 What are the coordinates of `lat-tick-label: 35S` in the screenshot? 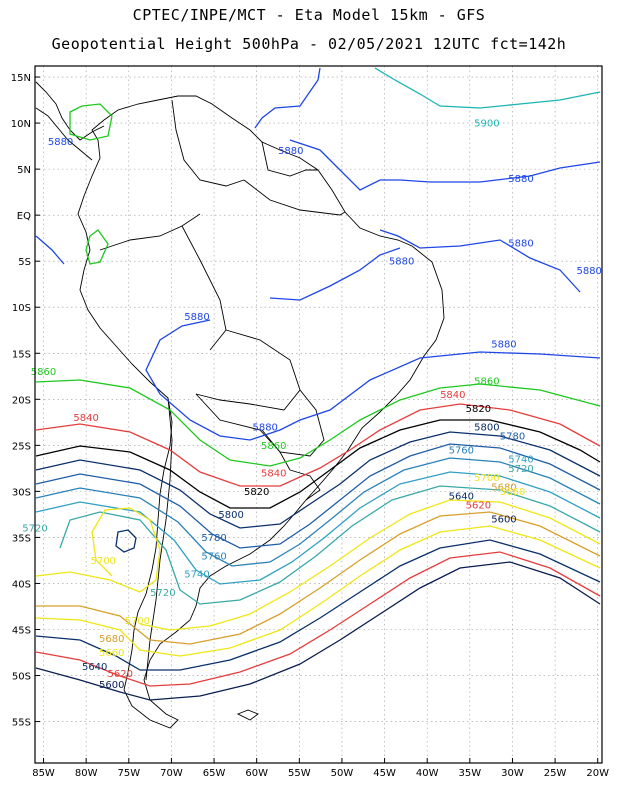 It's located at (21, 538).